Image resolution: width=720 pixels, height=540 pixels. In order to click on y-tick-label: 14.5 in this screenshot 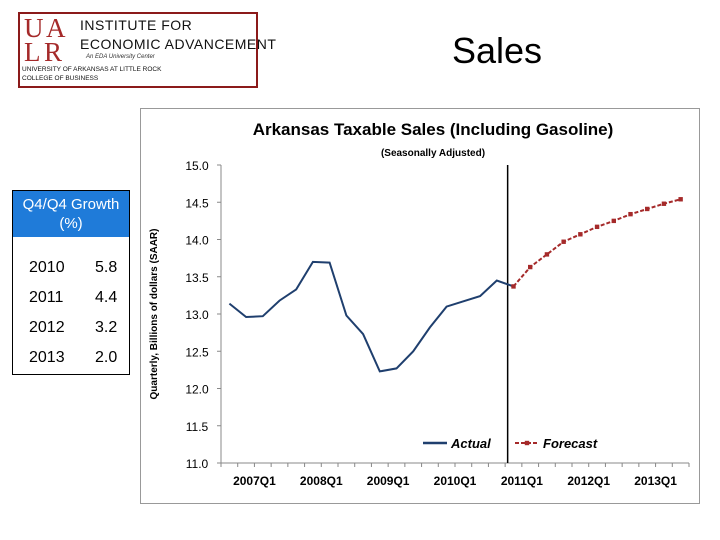, I will do `click(197, 203)`.